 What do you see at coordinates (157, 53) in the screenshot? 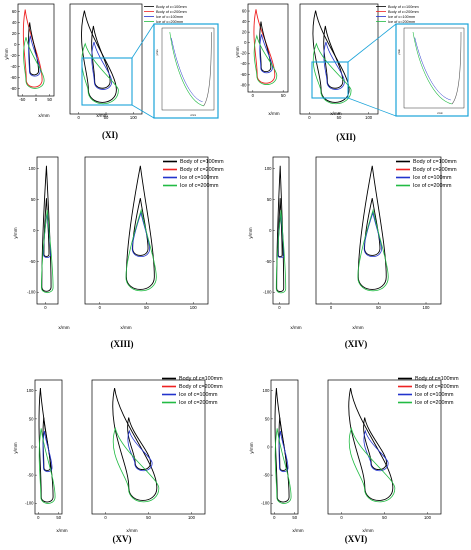
I see `inset-y-label: y/mm` at bounding box center [157, 53].